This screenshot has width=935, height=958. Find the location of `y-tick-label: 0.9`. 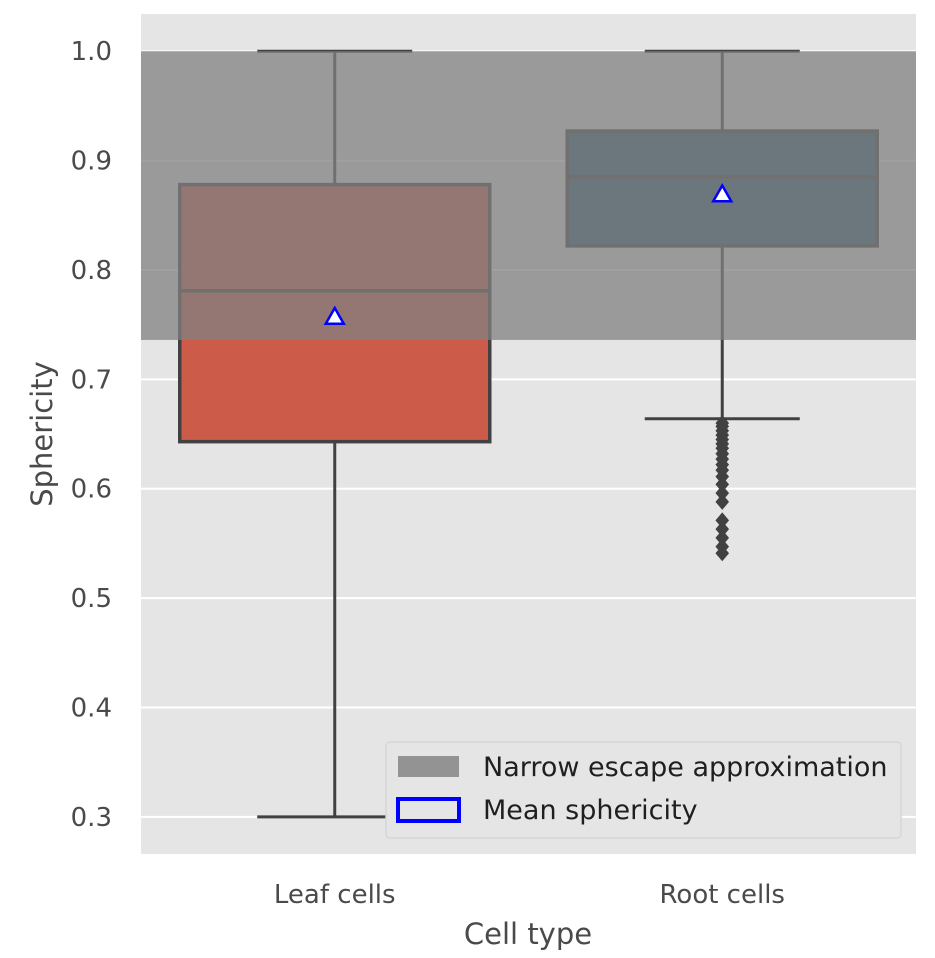

y-tick-label: 0.9 is located at coordinates (91, 162).